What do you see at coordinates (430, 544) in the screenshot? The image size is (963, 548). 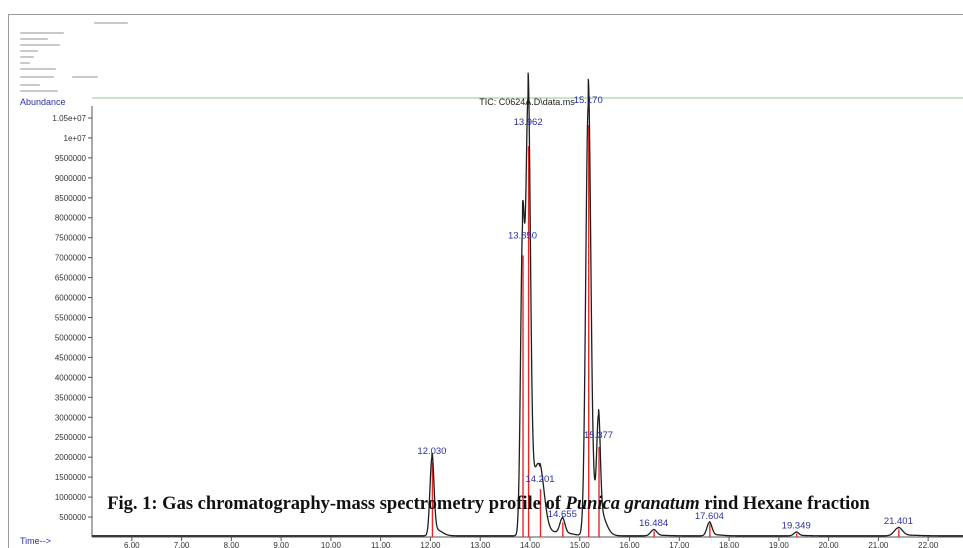 I see `x-tick-label: 12.00` at bounding box center [430, 544].